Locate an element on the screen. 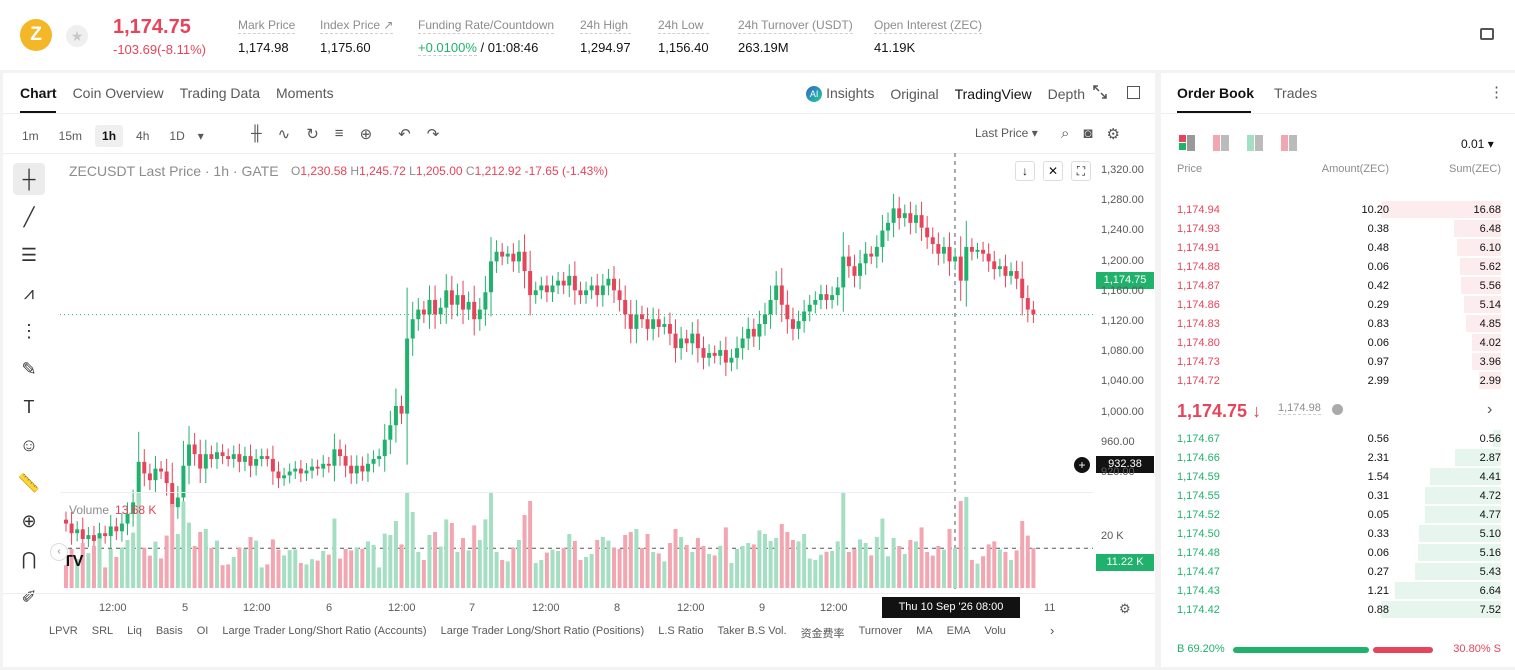  pattern-icon: ⩘ is located at coordinates (29, 293).